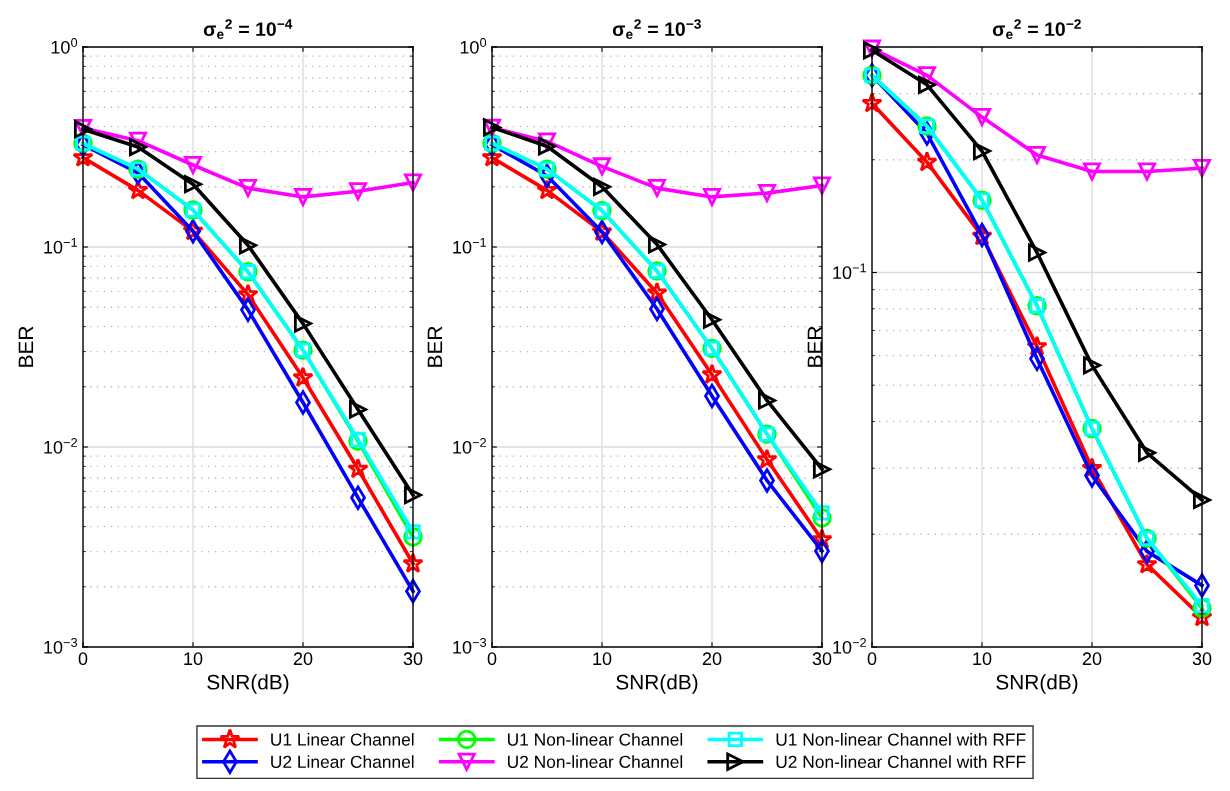 Image resolution: width=1230 pixels, height=791 pixels. What do you see at coordinates (595, 761) in the screenshot?
I see `legend-label: U2 Non-linear Channel` at bounding box center [595, 761].